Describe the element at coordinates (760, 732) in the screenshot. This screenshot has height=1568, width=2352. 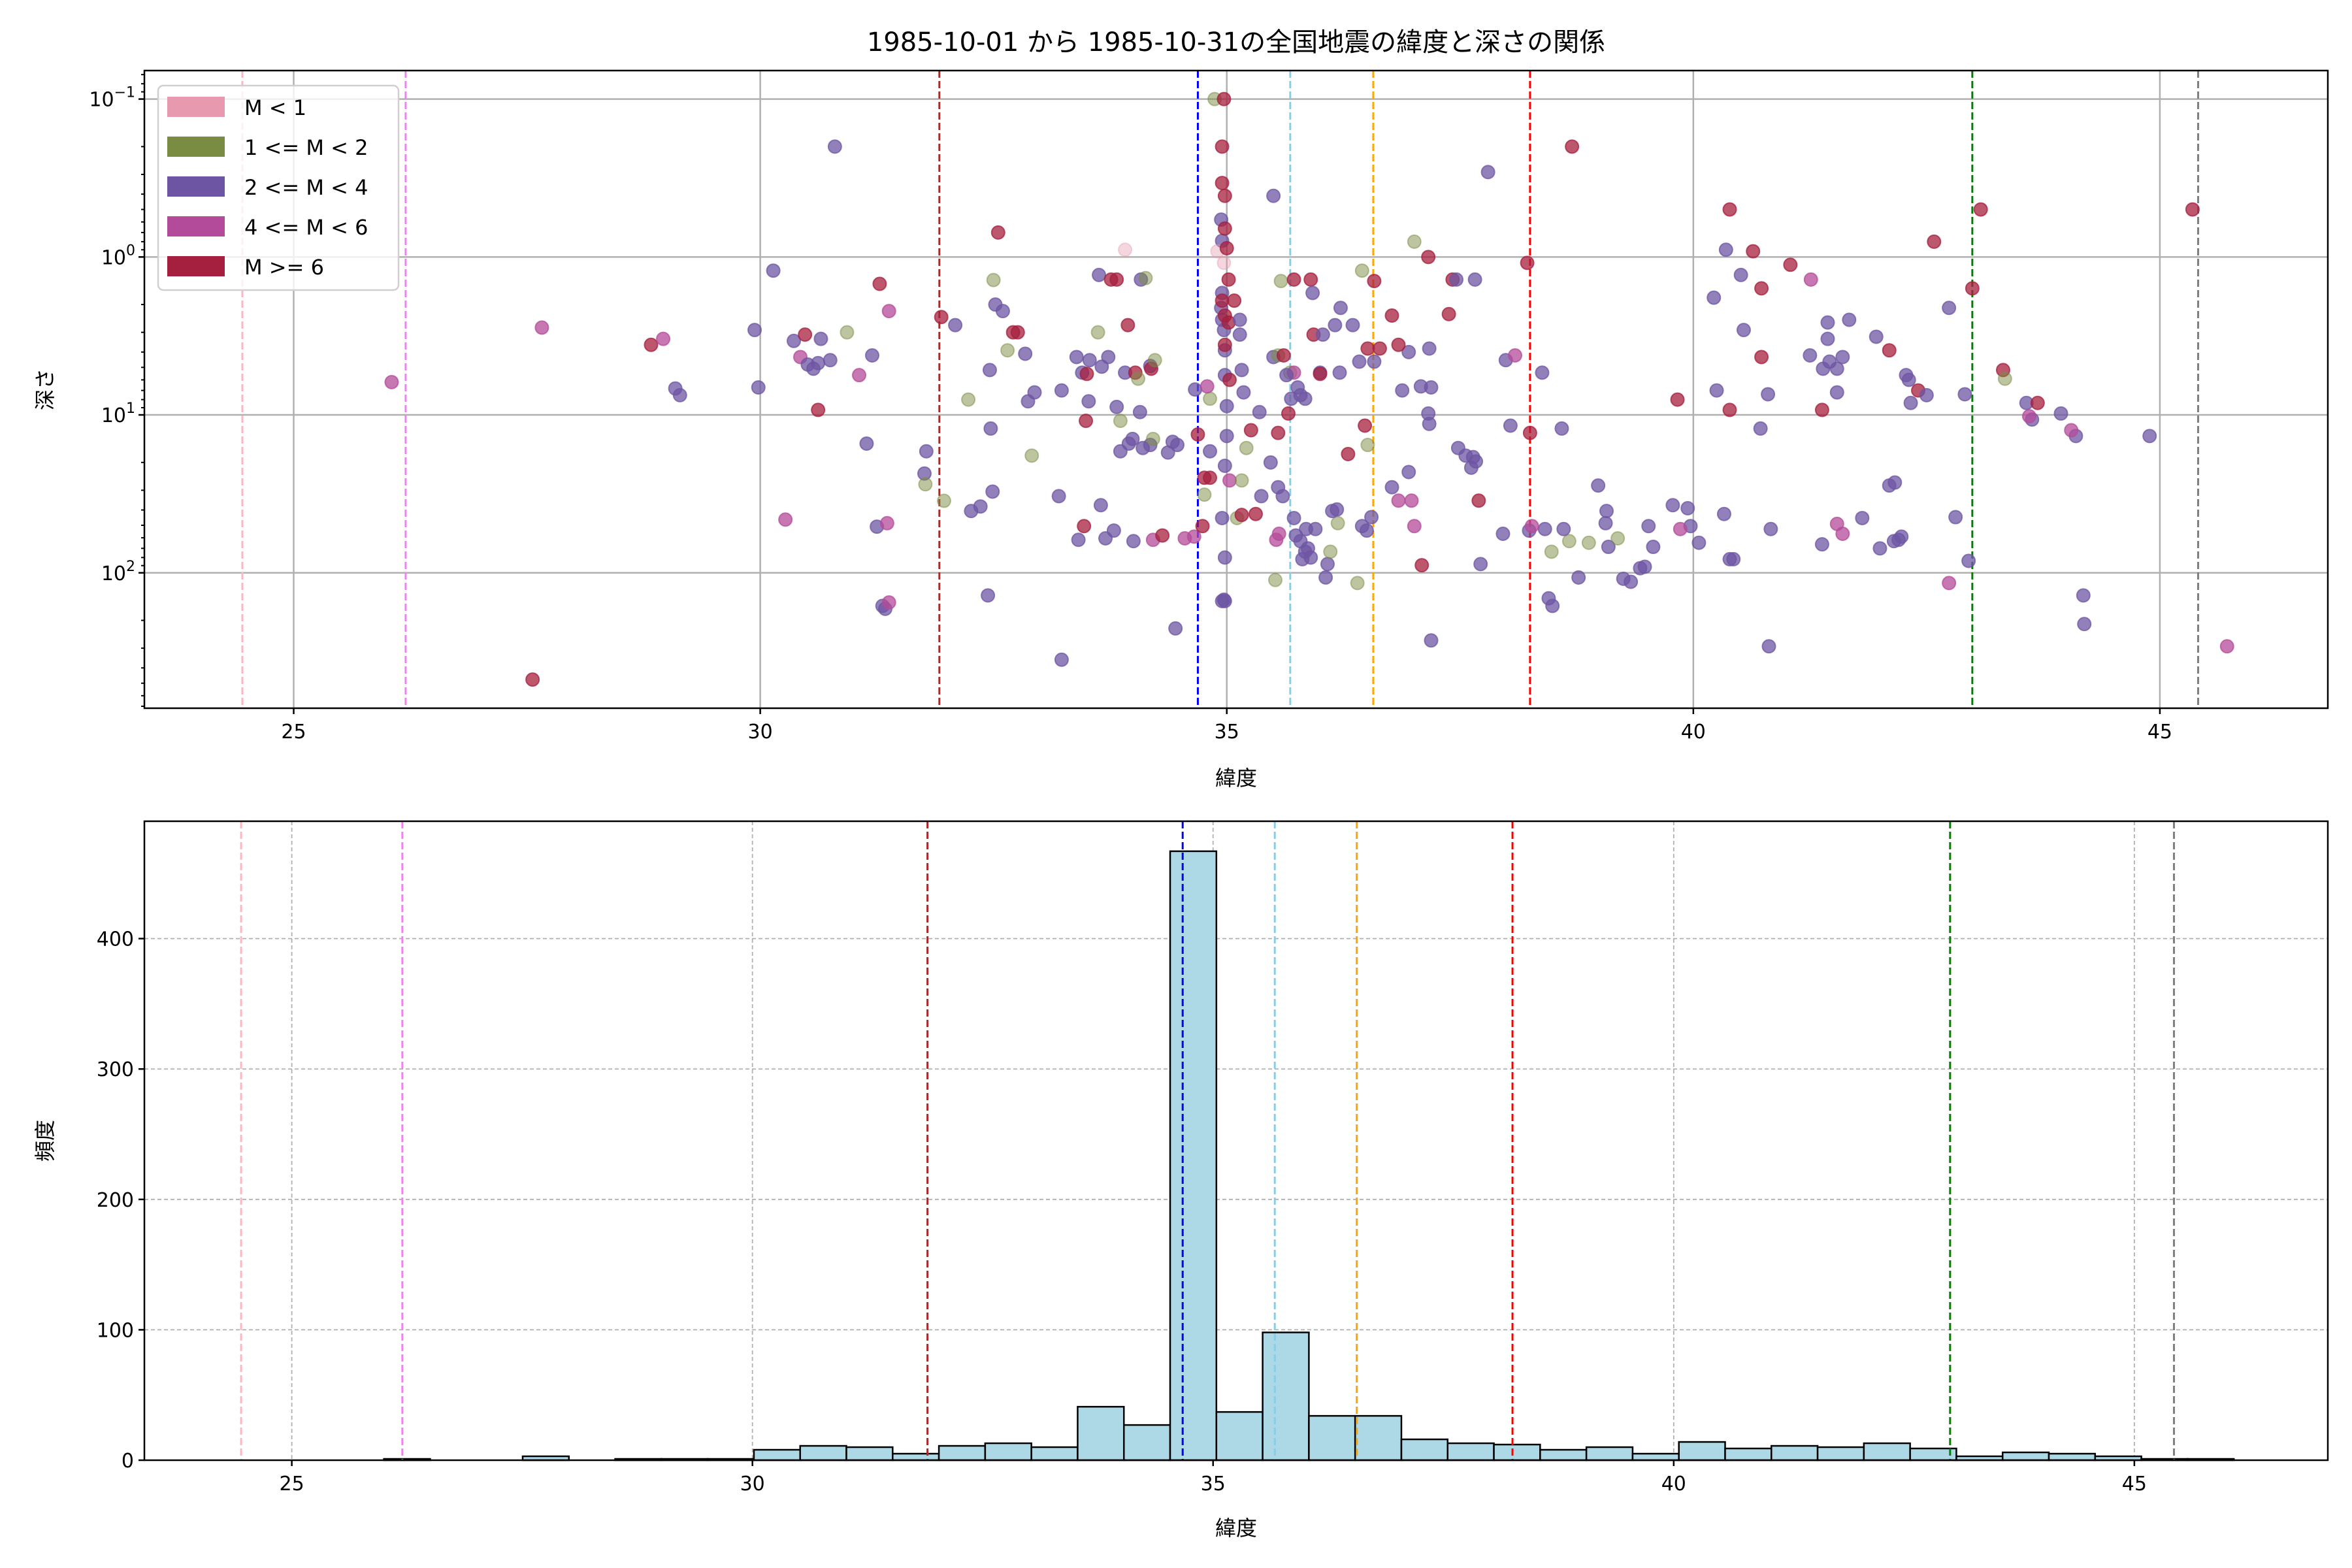
I see `x-tick-label: 30` at that location.